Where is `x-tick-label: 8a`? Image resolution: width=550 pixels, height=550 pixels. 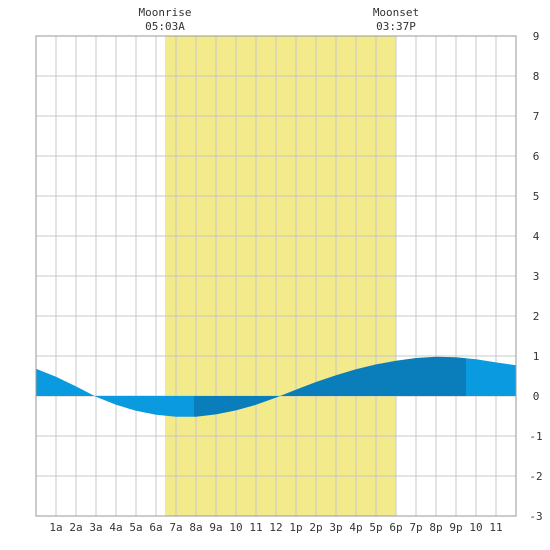
x-tick-label: 8a is located at coordinates (195, 527).